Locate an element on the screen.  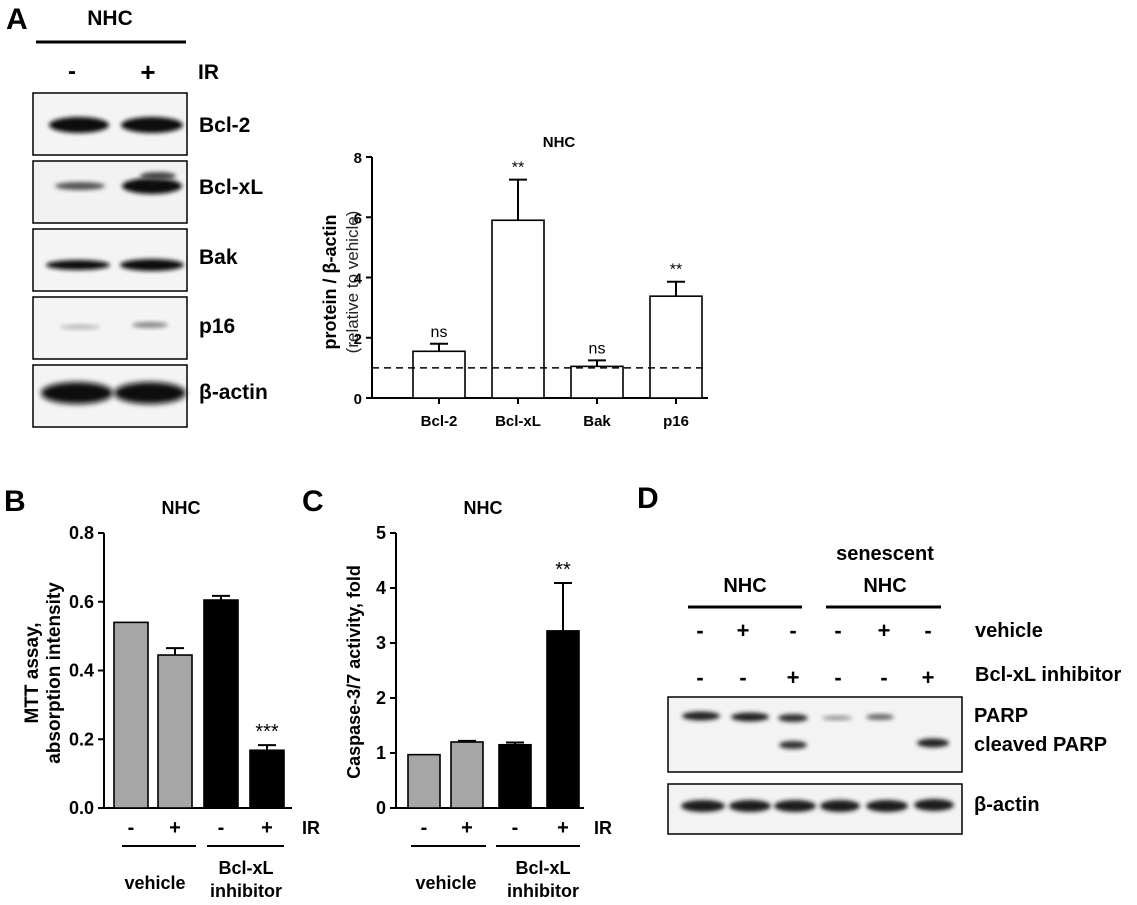
blot-d-parp: PARP cleaved PARP is located at coordinates (887, 734).